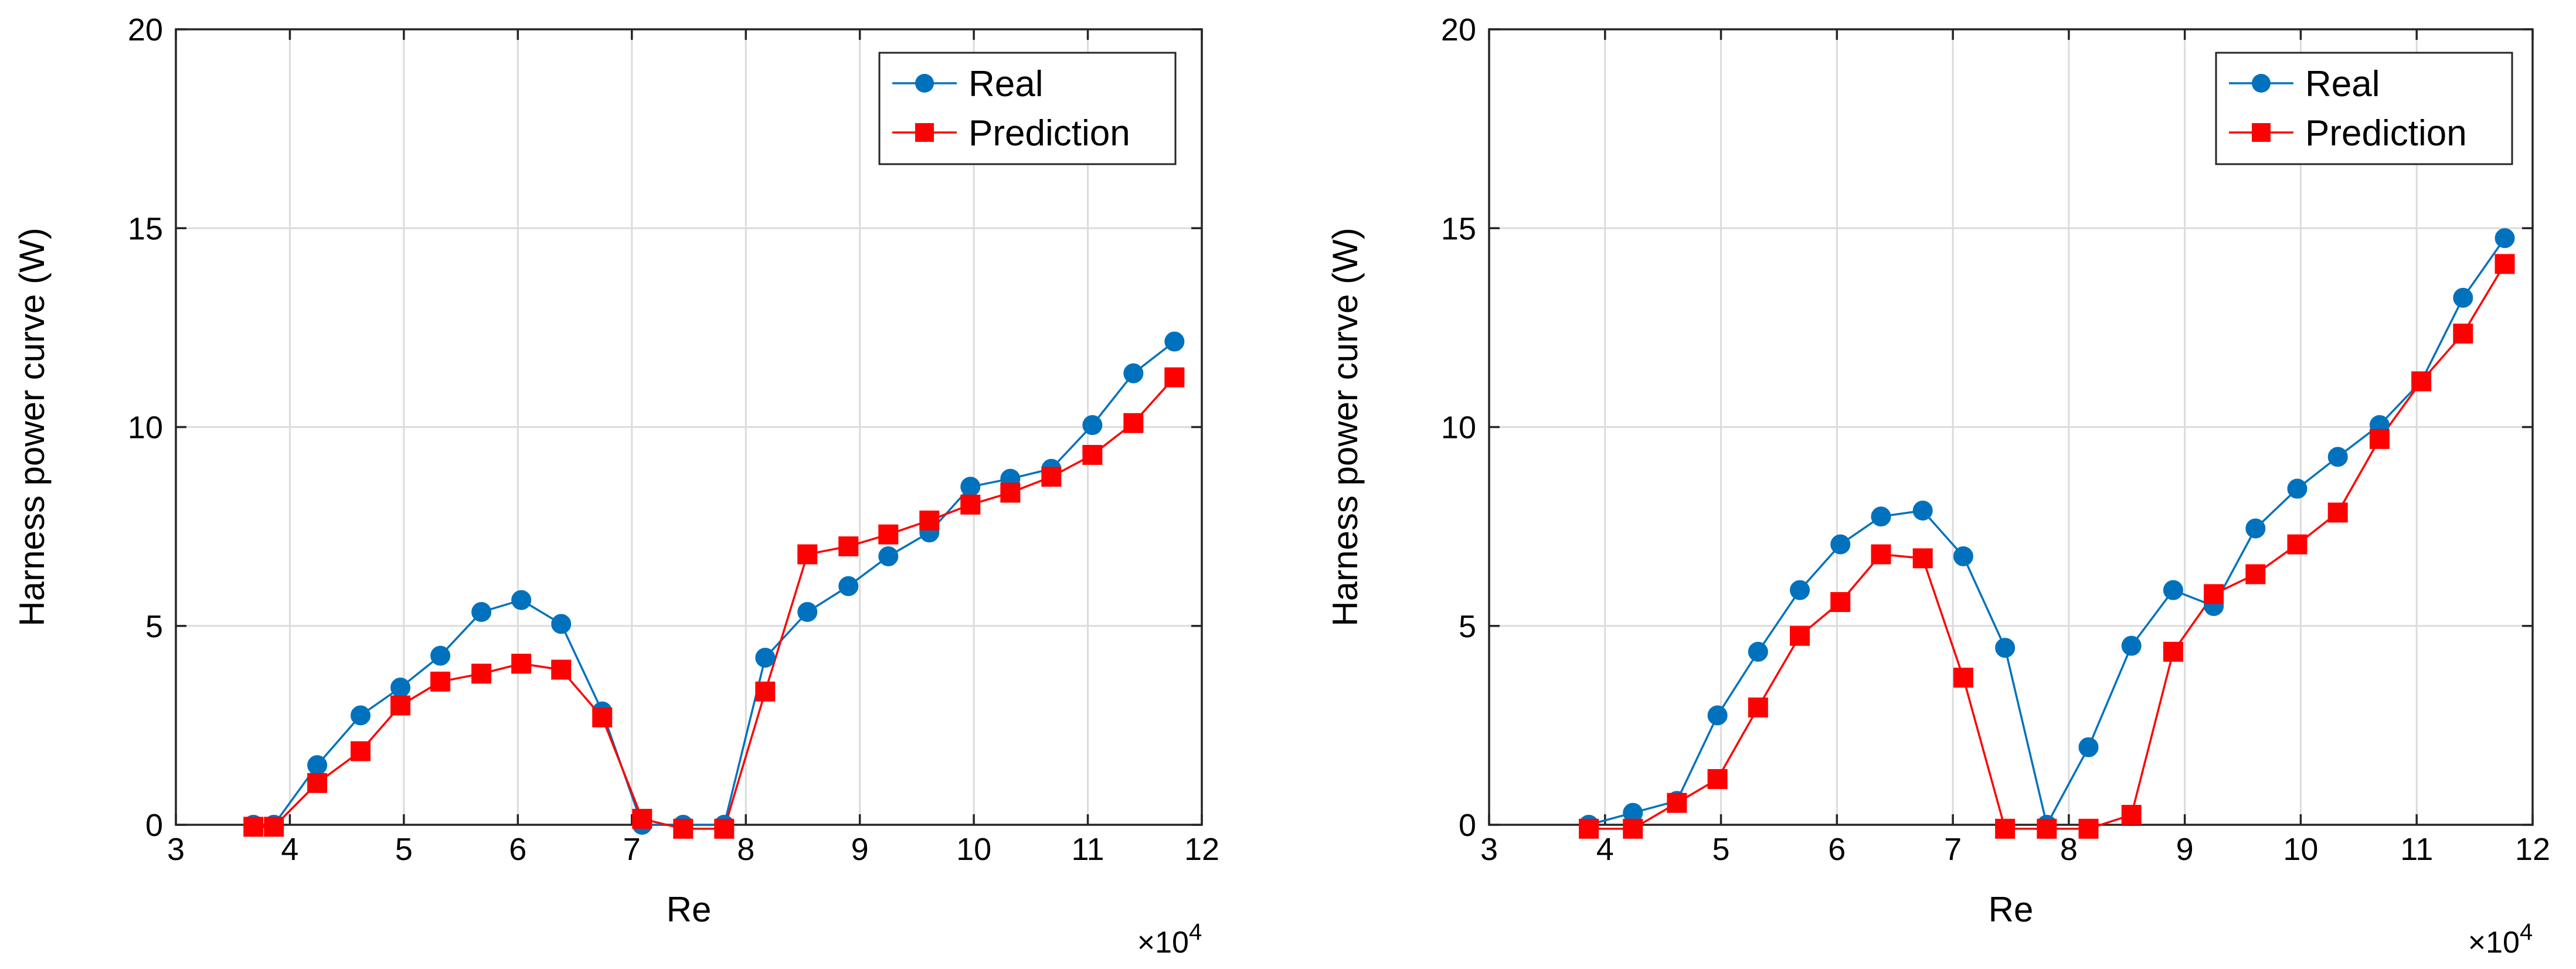  What do you see at coordinates (1459, 29) in the screenshot?
I see `y-tick-label: 20` at bounding box center [1459, 29].